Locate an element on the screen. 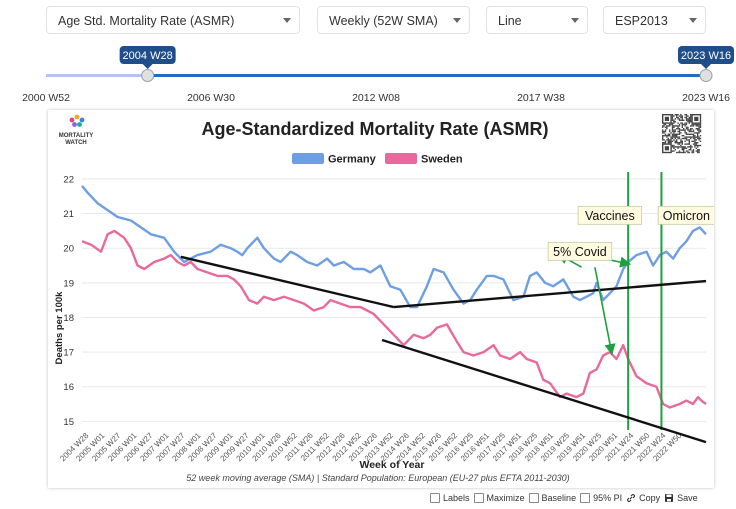 The image size is (736, 509). legend-swatch-sweden is located at coordinates (401, 158).